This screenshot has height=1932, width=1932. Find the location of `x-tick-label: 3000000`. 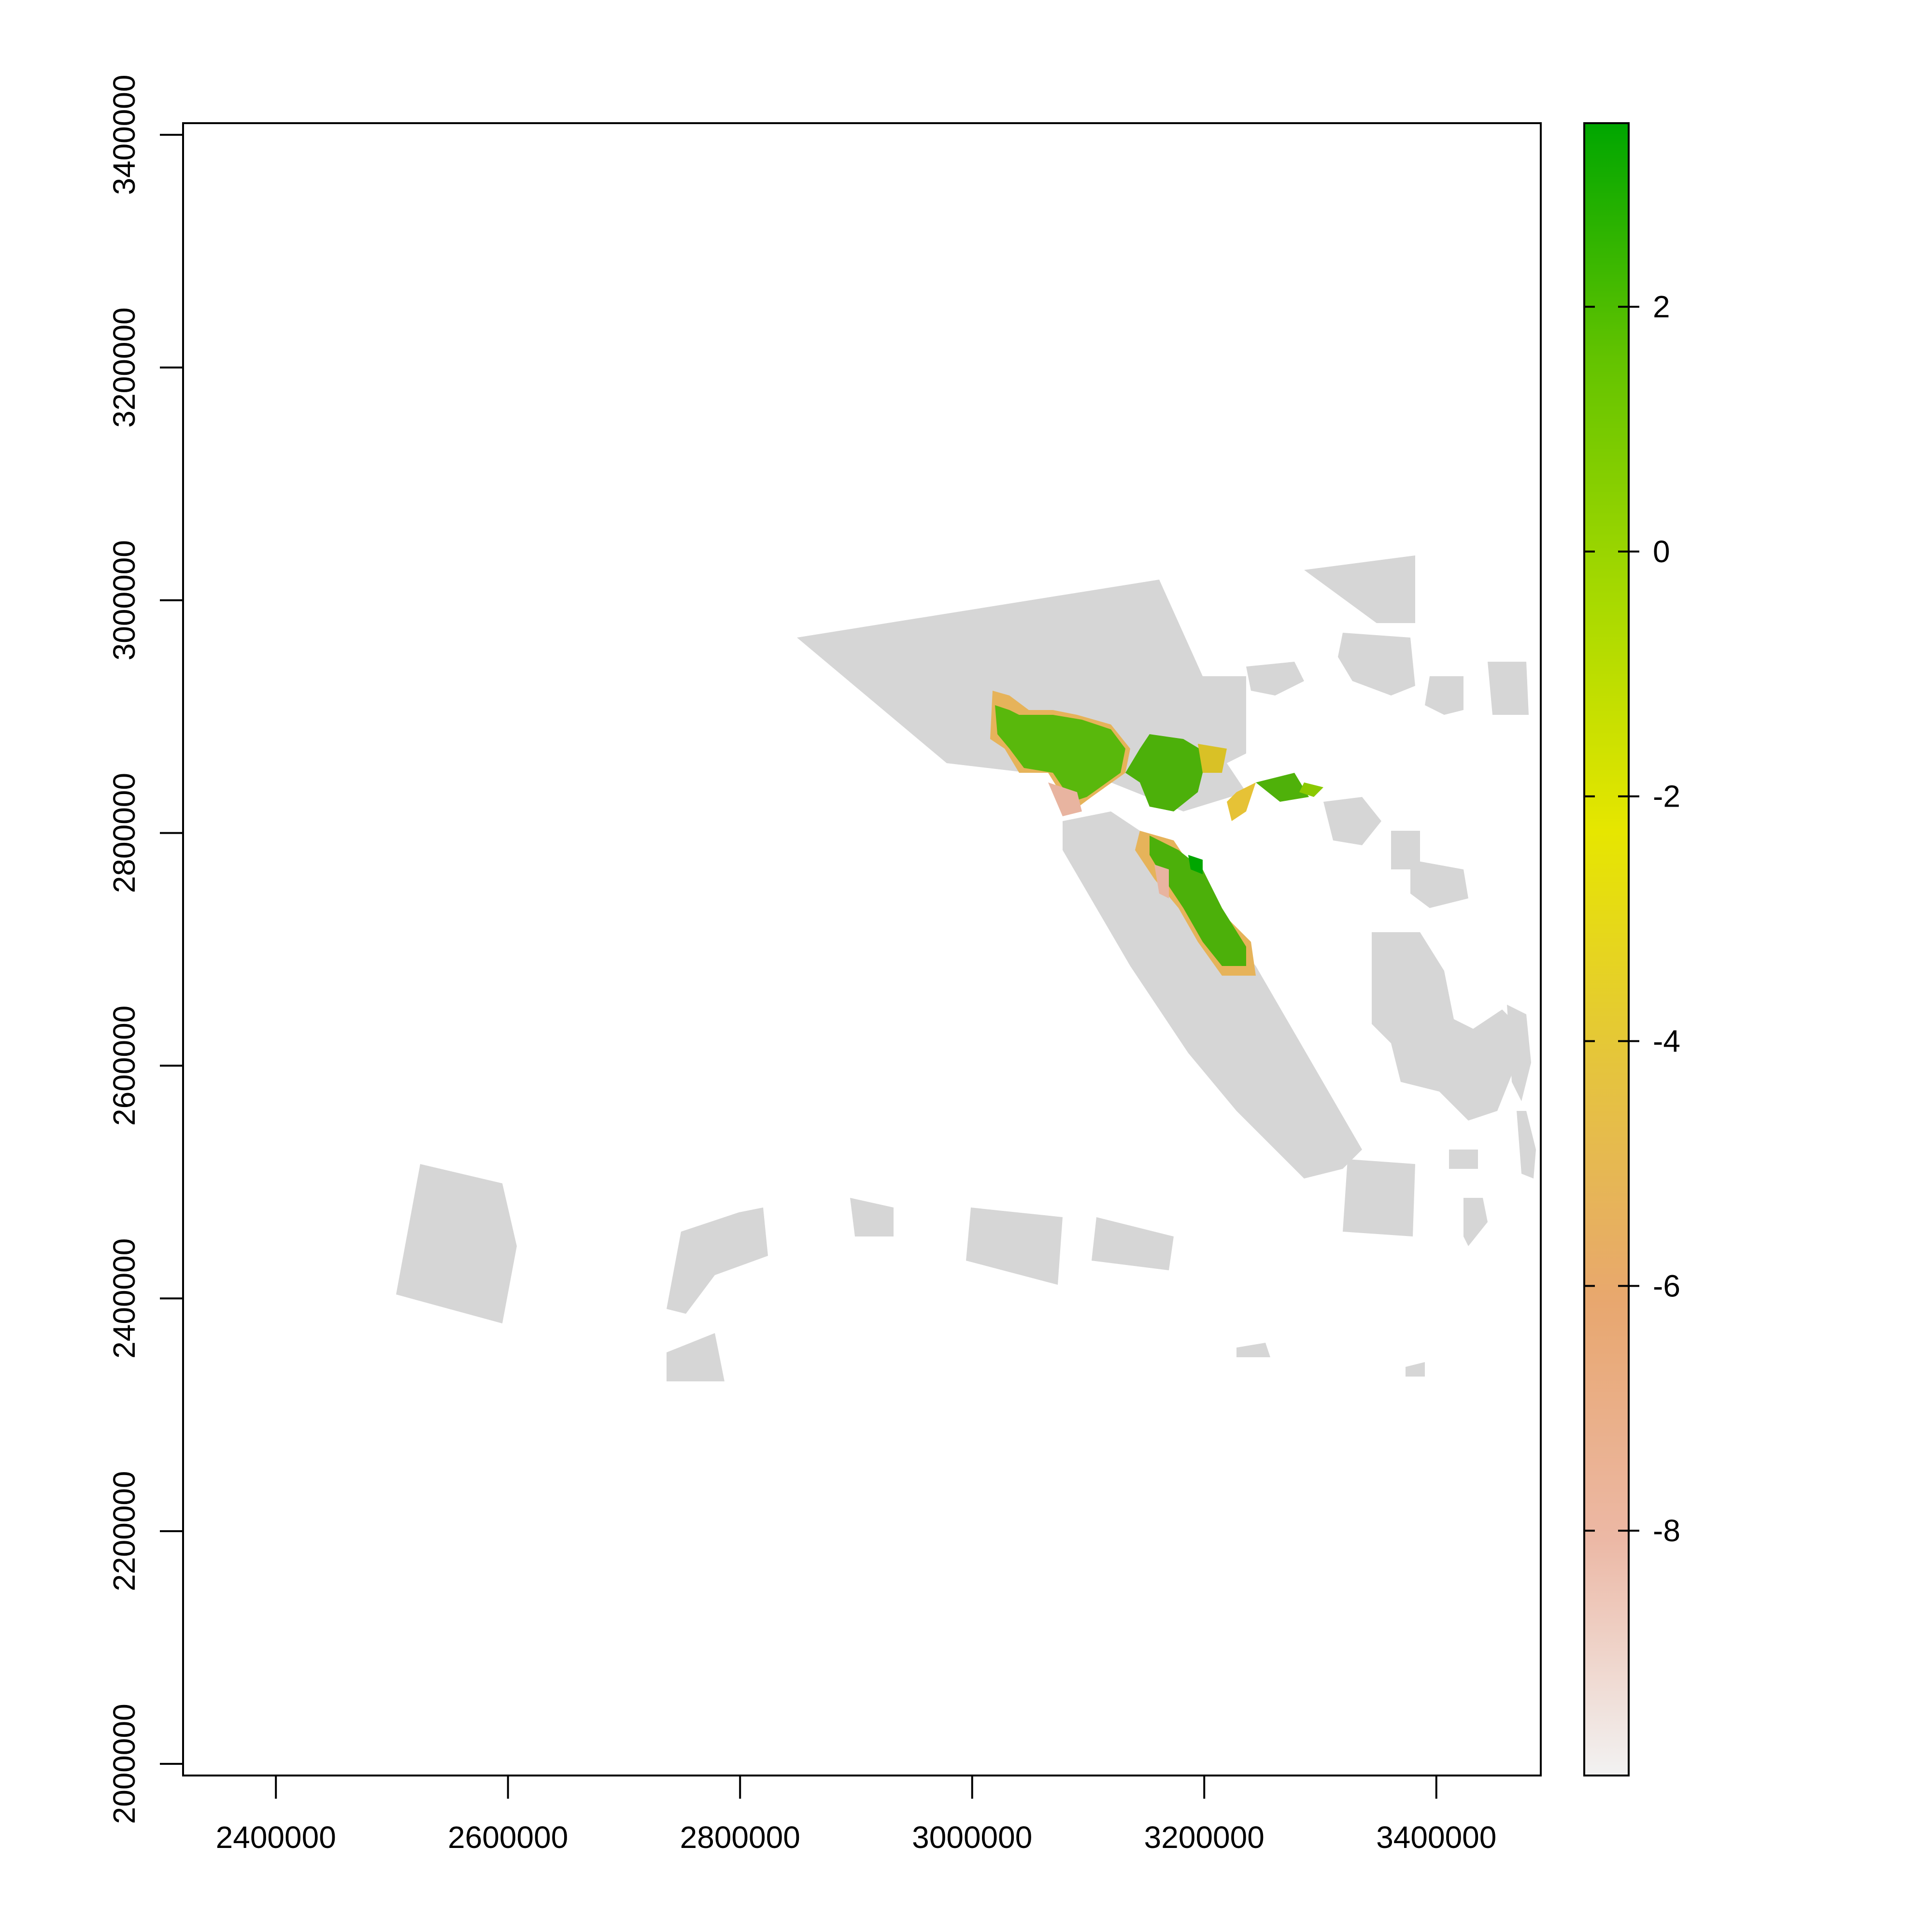

x-tick-label: 3000000 is located at coordinates (972, 1837).